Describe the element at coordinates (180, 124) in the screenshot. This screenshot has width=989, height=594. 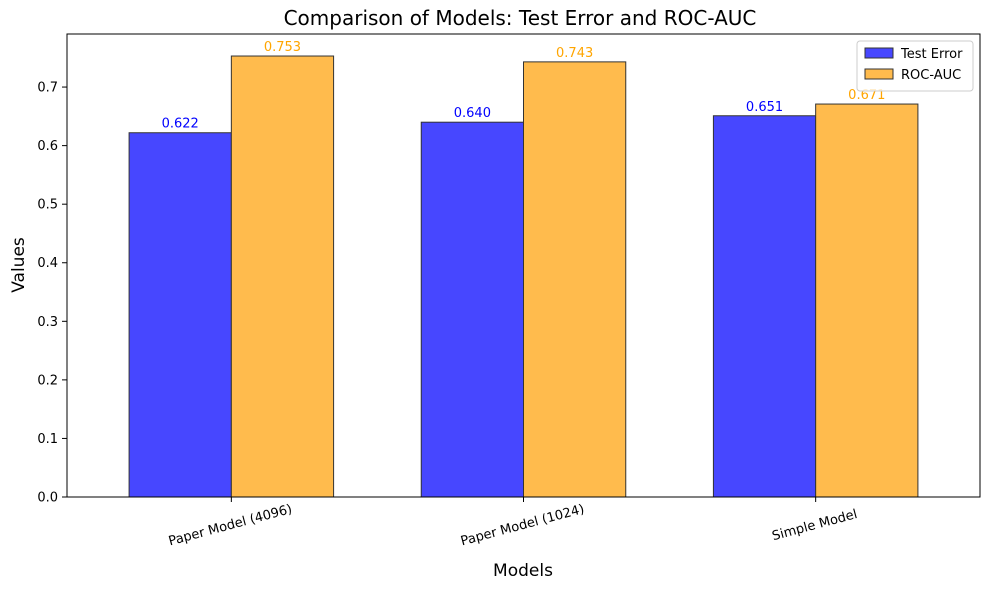
I see `value-label-test-error-0: 0.622` at that location.